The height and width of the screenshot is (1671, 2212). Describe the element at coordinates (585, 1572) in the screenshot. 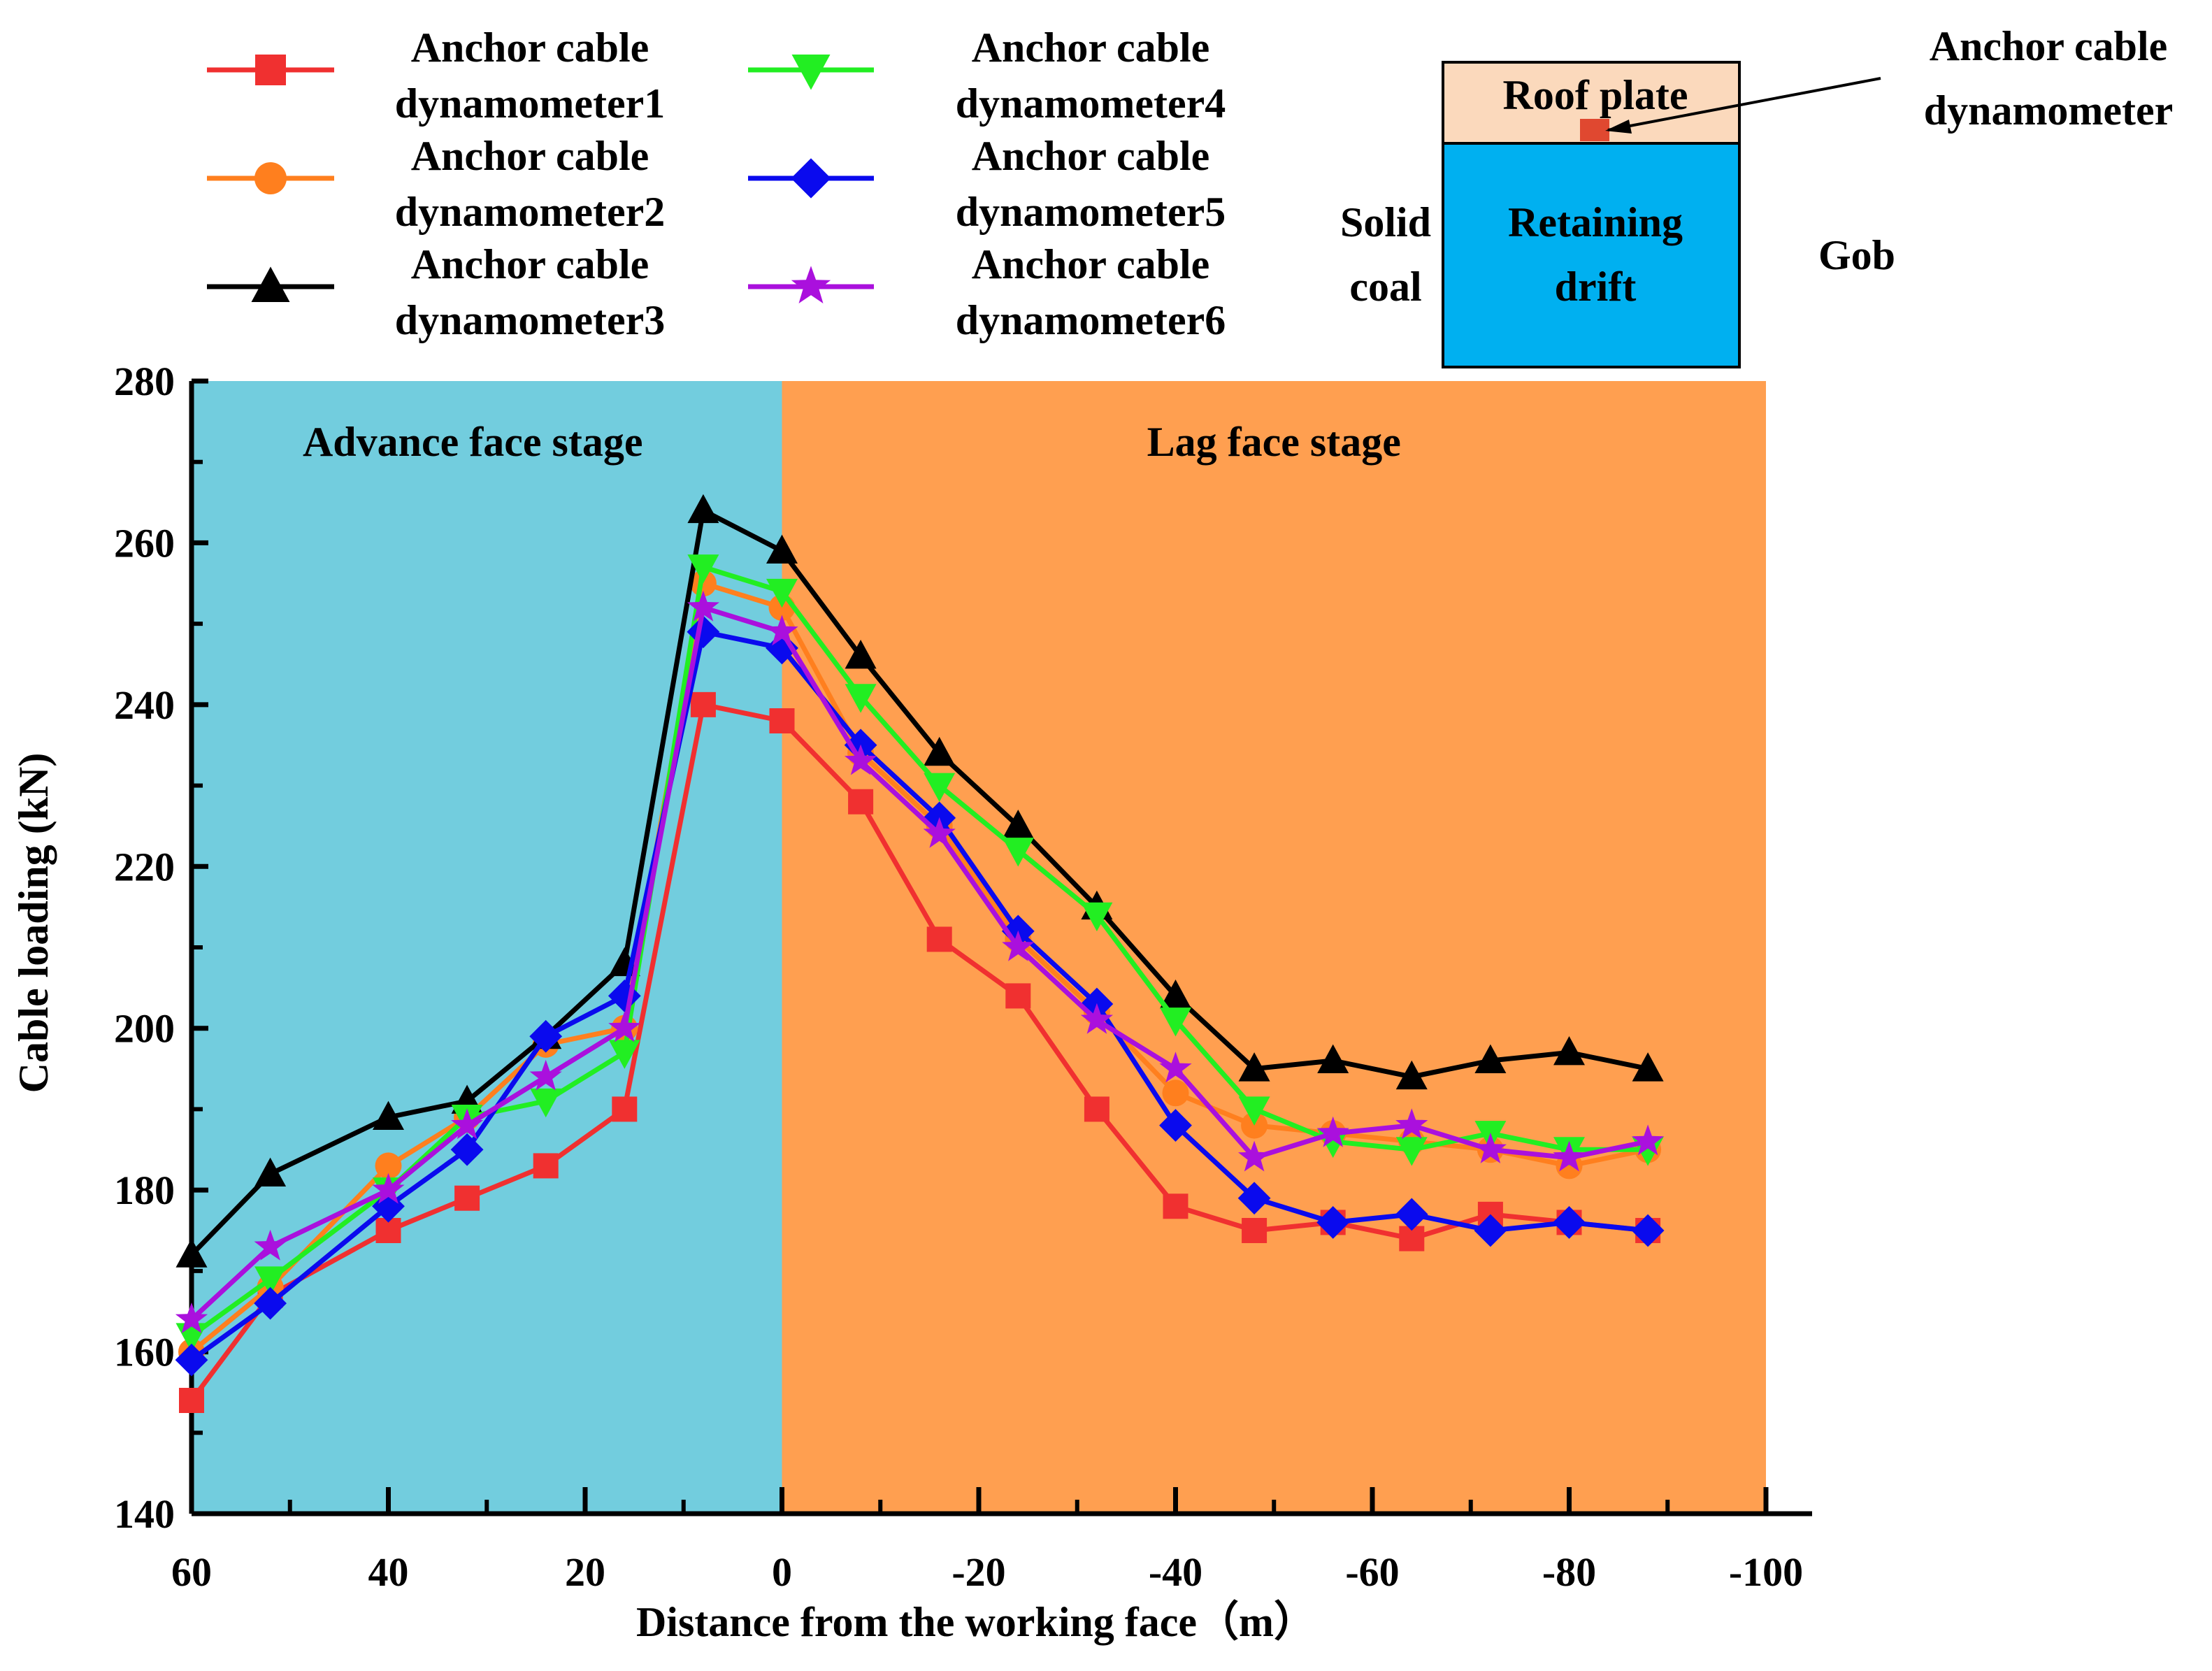

I see `x-tick-label: 20` at that location.